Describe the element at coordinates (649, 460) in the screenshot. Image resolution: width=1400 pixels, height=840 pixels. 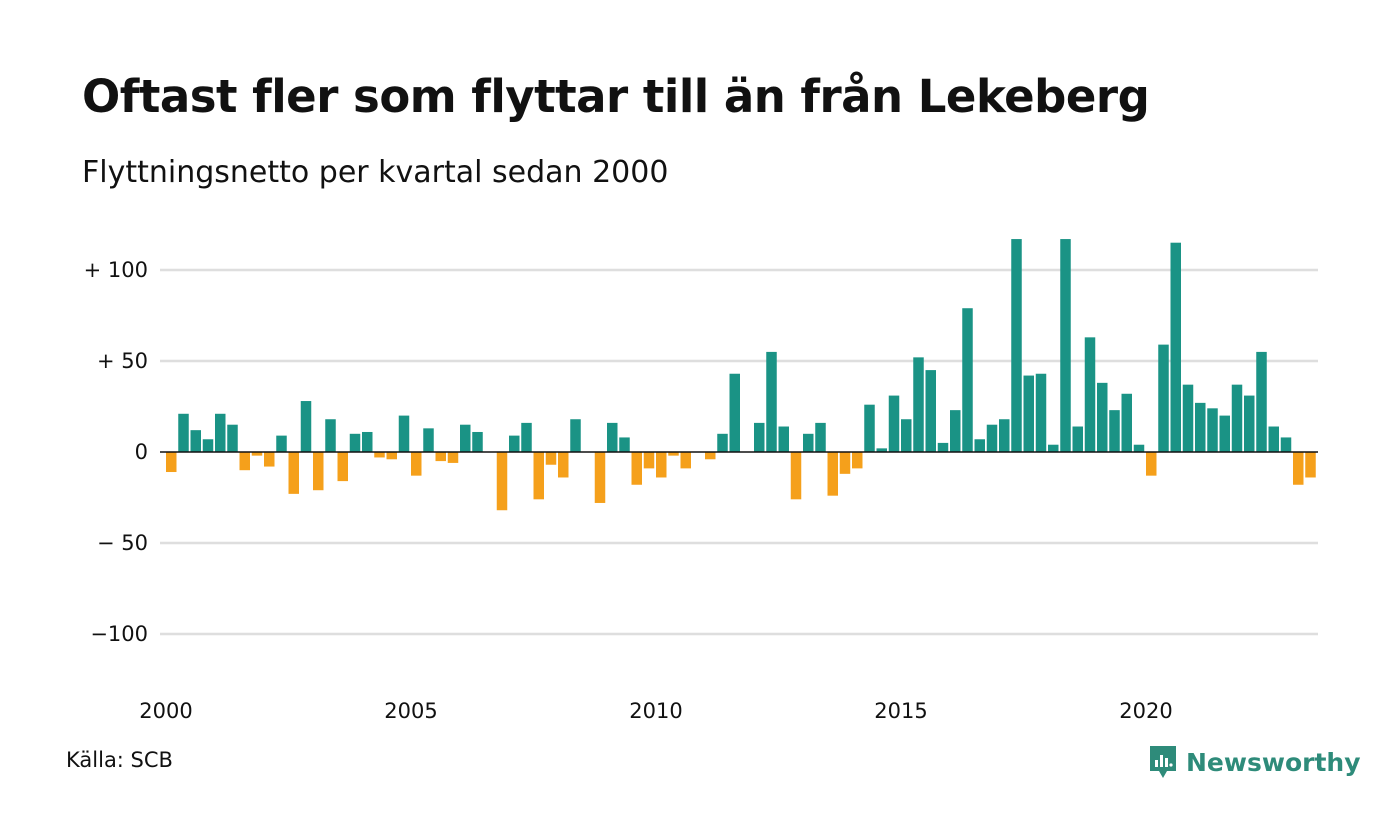
I see `bar: 2009 Q4: -9` at that location.